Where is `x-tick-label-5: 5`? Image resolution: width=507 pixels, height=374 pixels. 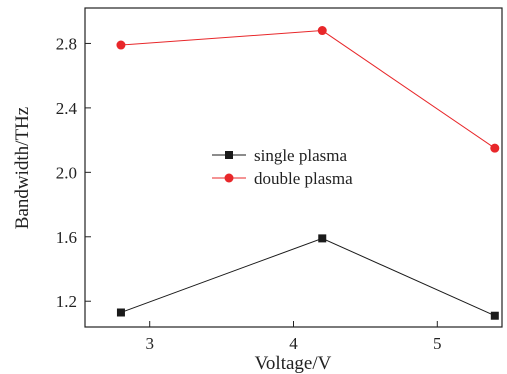 x-tick-label-5: 5 is located at coordinates (437, 343).